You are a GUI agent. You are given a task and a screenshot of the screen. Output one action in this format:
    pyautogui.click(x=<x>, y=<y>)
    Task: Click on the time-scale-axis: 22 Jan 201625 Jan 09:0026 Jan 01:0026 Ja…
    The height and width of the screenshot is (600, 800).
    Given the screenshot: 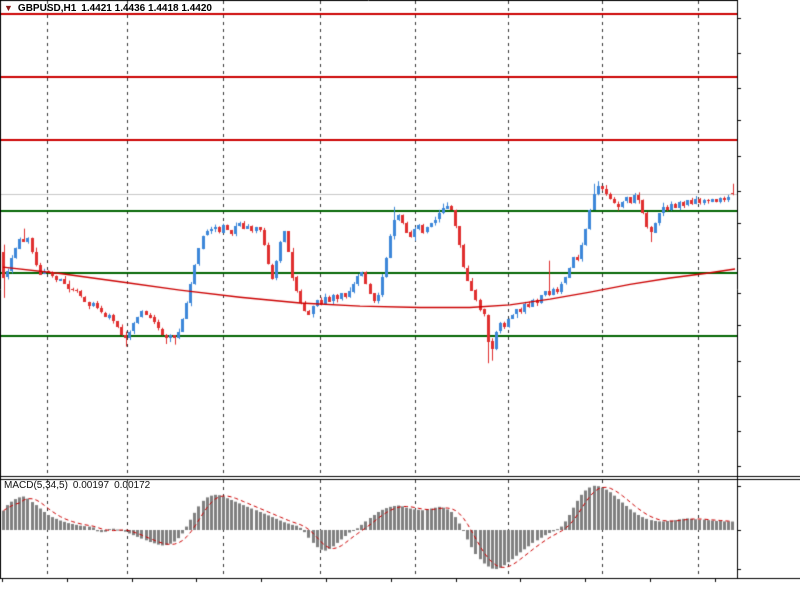 What is the action you would take?
    pyautogui.click(x=400, y=589)
    